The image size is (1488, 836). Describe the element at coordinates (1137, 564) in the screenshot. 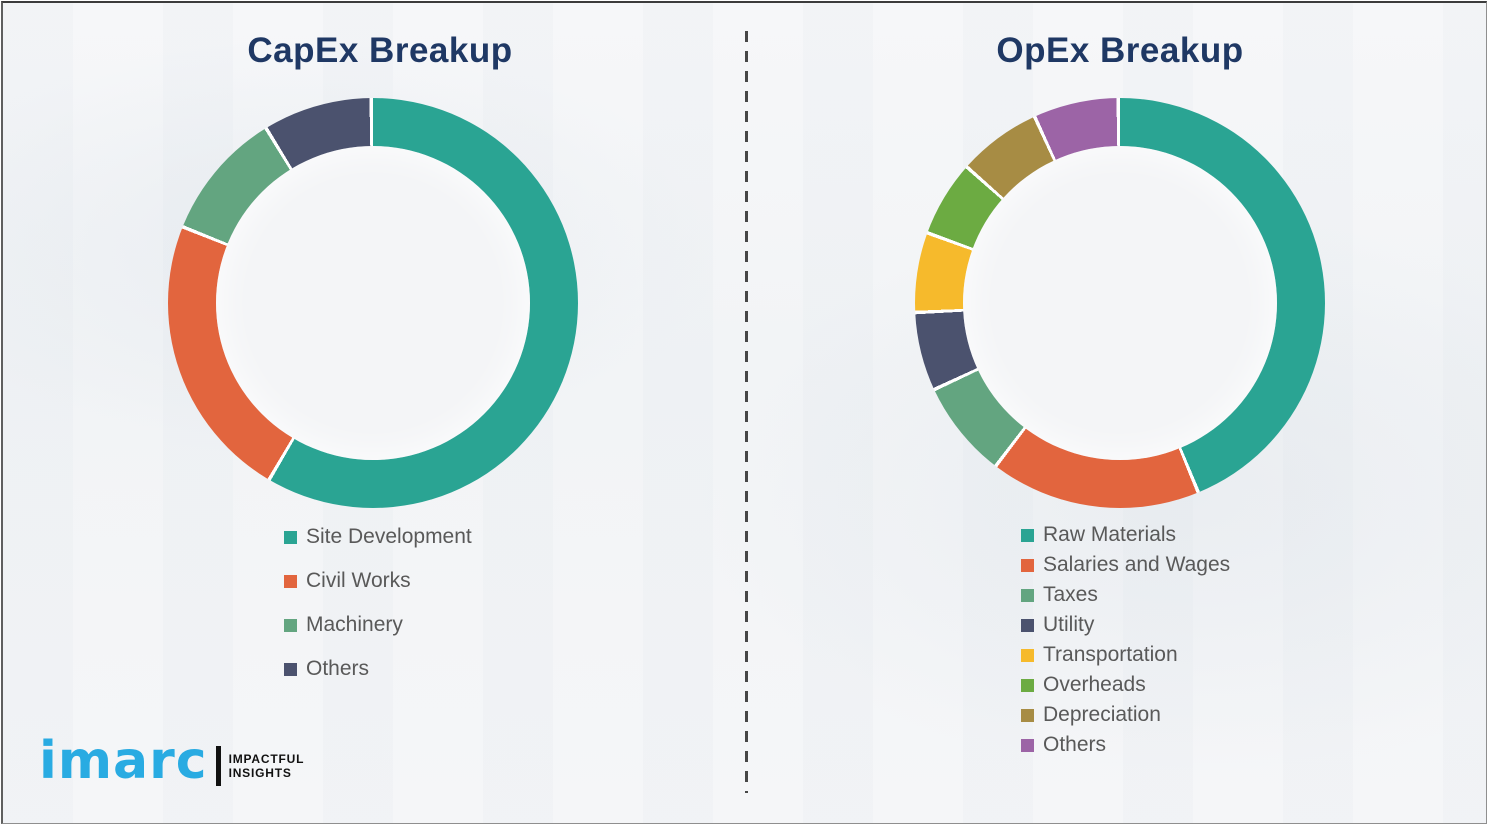

I see `legend-label: Salaries and Wages` at that location.